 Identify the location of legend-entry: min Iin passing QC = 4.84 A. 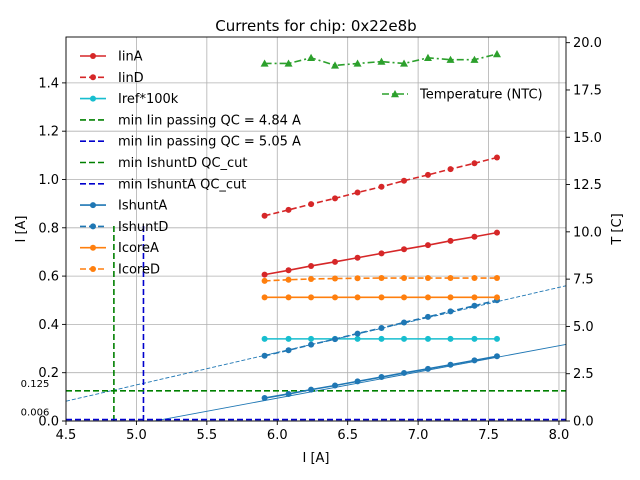
(190, 120).